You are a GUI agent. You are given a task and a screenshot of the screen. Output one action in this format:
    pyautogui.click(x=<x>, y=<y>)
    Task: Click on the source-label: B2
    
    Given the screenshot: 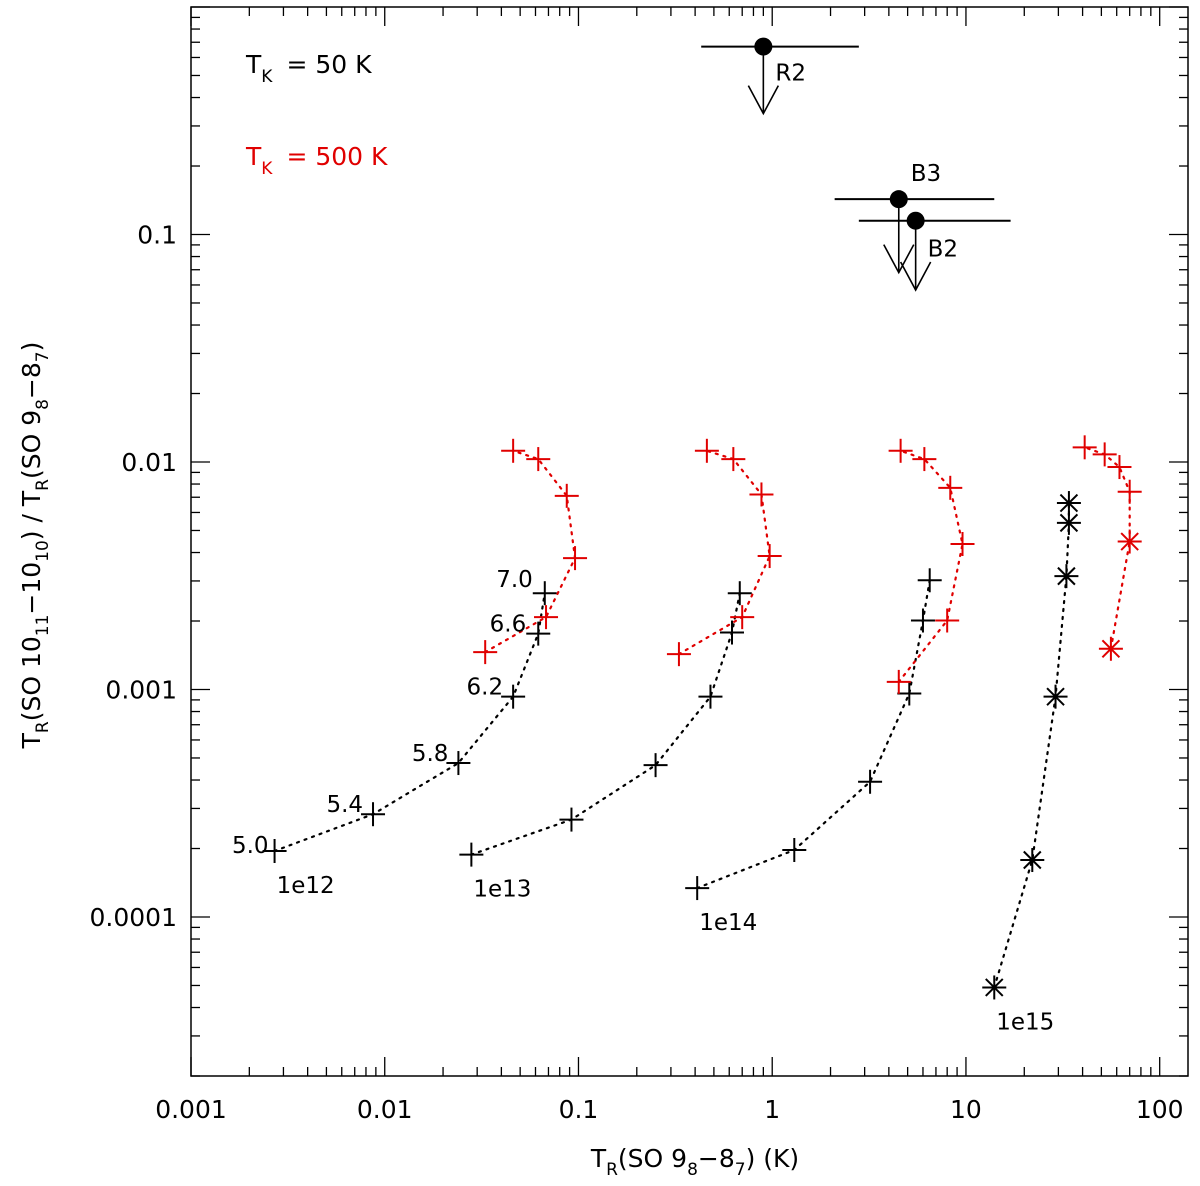 What is the action you would take?
    pyautogui.click(x=943, y=250)
    